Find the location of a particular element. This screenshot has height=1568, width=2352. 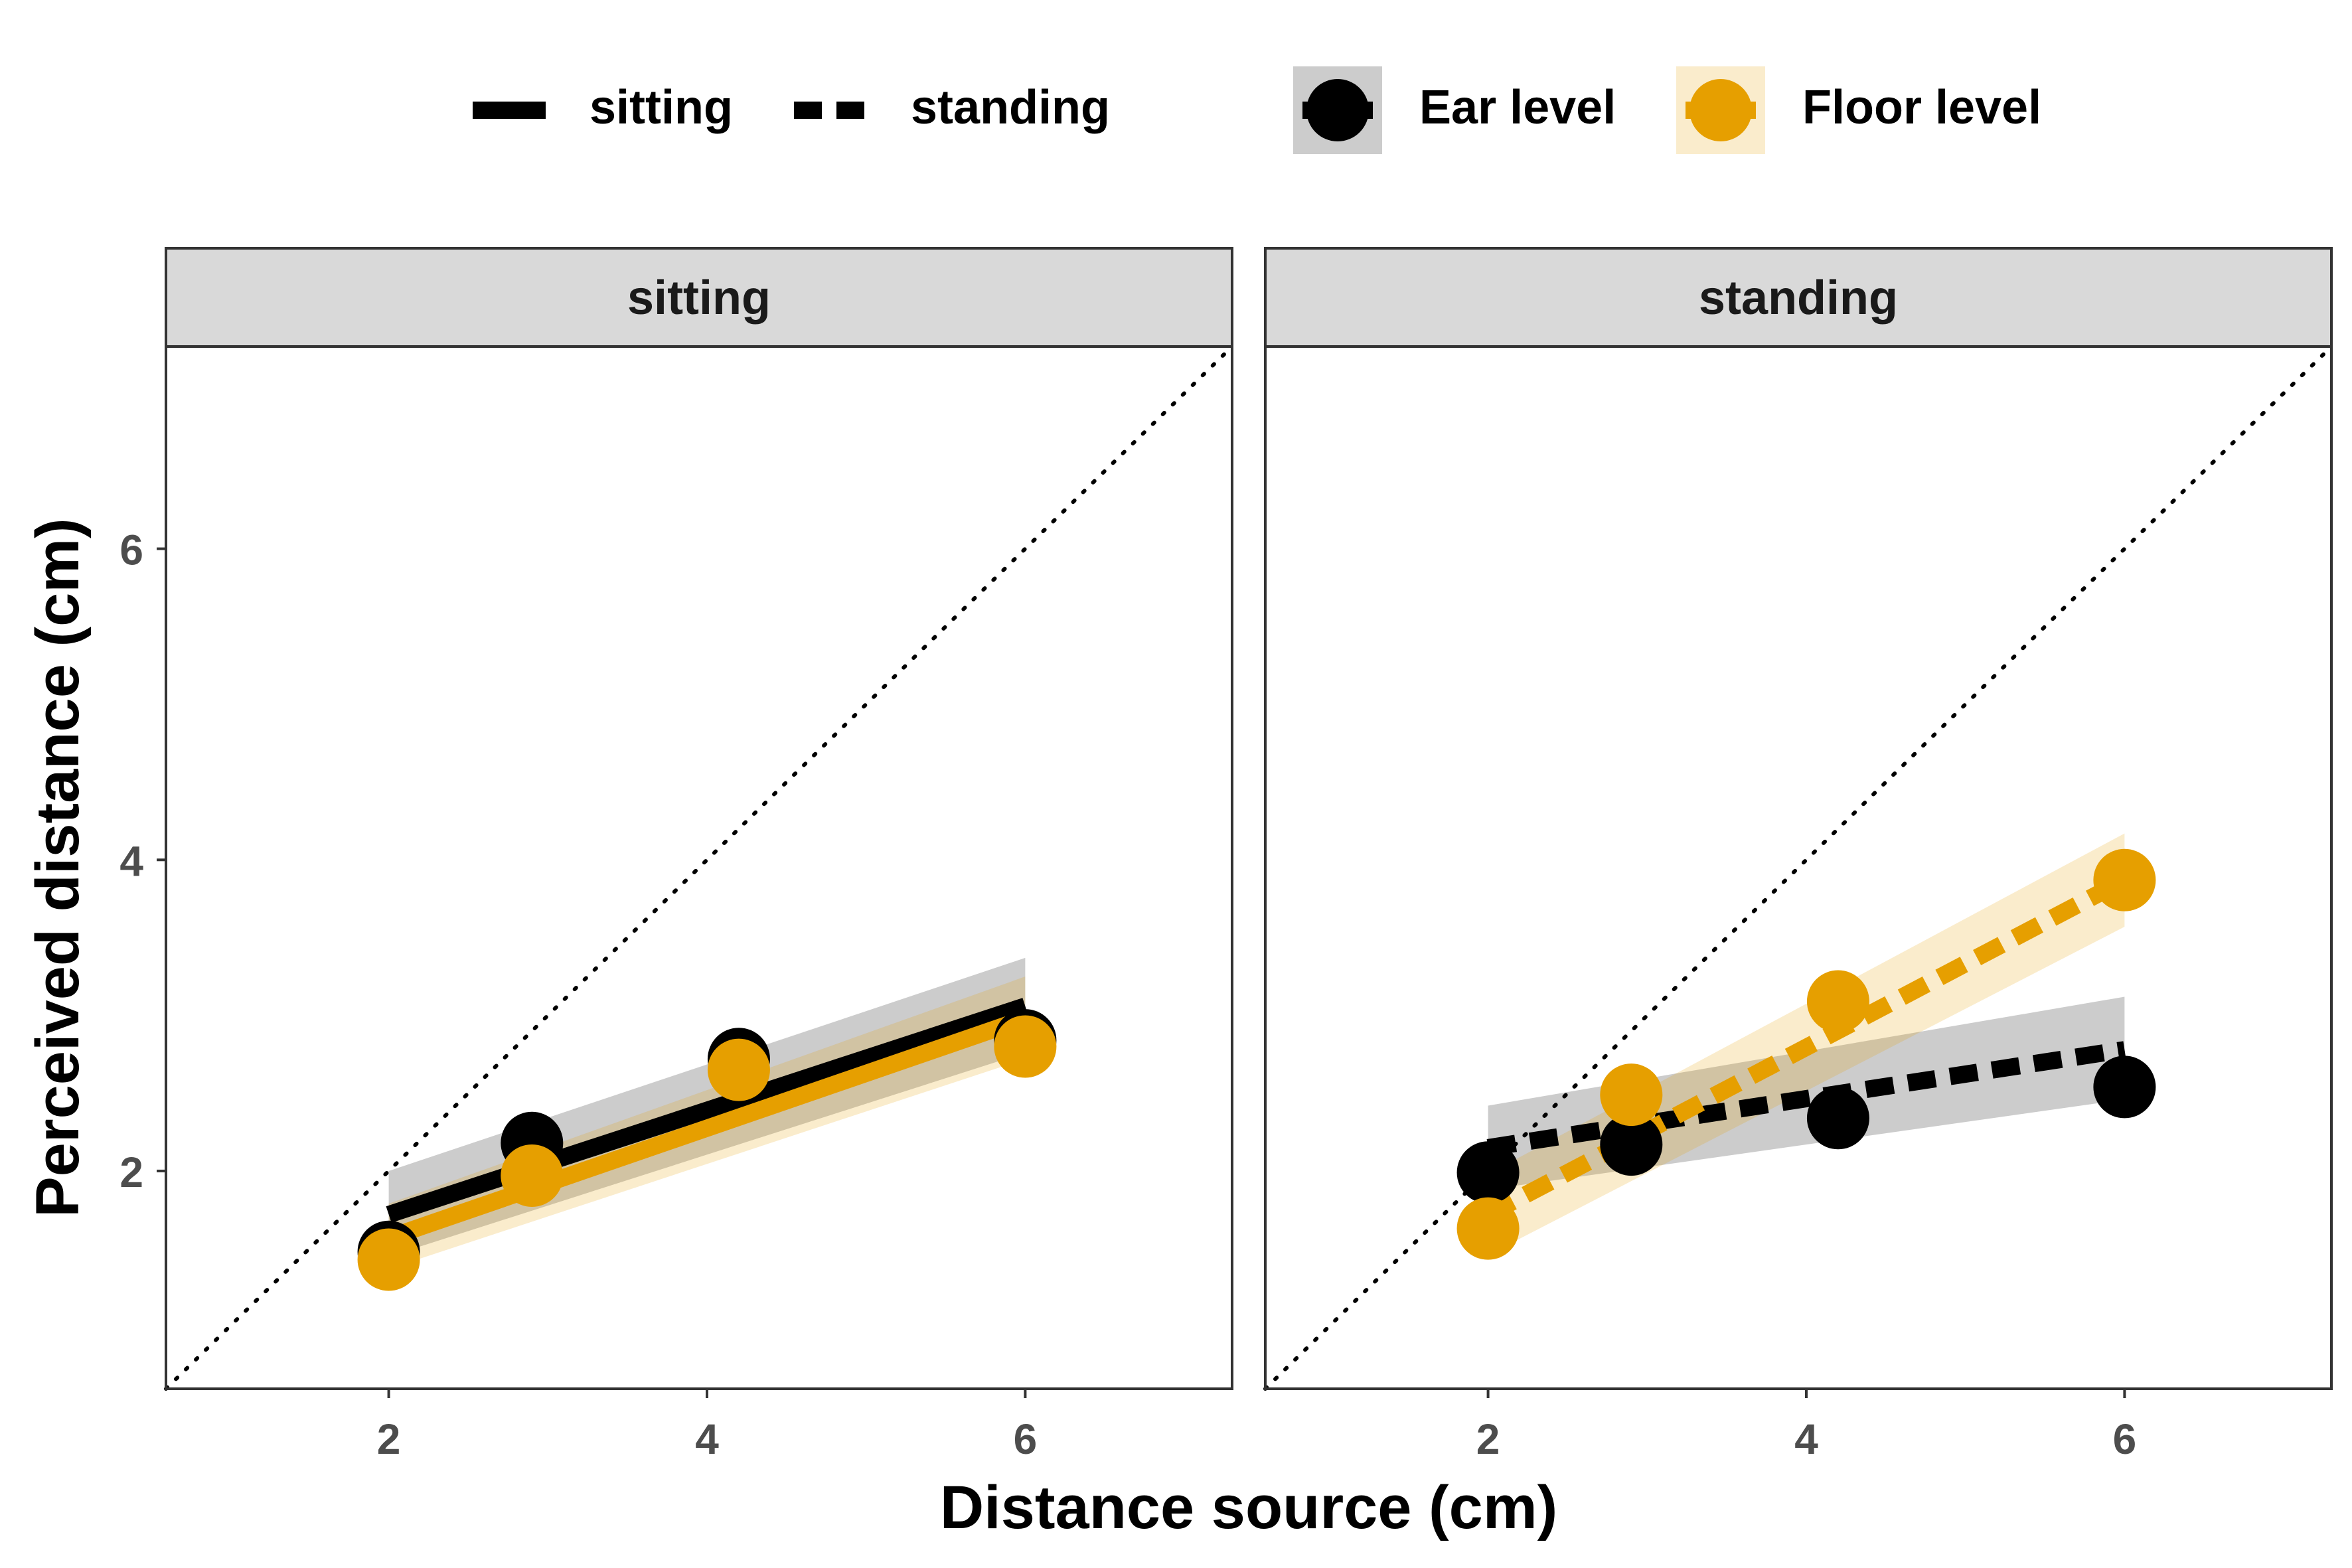

fit-line-sitting-ear-level is located at coordinates (707, 1110).